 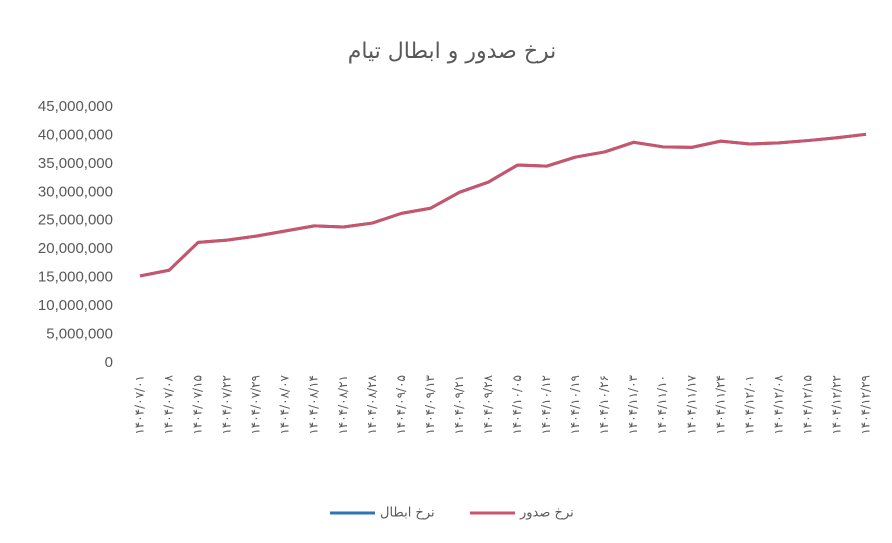 What do you see at coordinates (720, 405) in the screenshot?
I see `x-tick-label: ۱۴۰۴/۱۱/۲۴` at bounding box center [720, 405].